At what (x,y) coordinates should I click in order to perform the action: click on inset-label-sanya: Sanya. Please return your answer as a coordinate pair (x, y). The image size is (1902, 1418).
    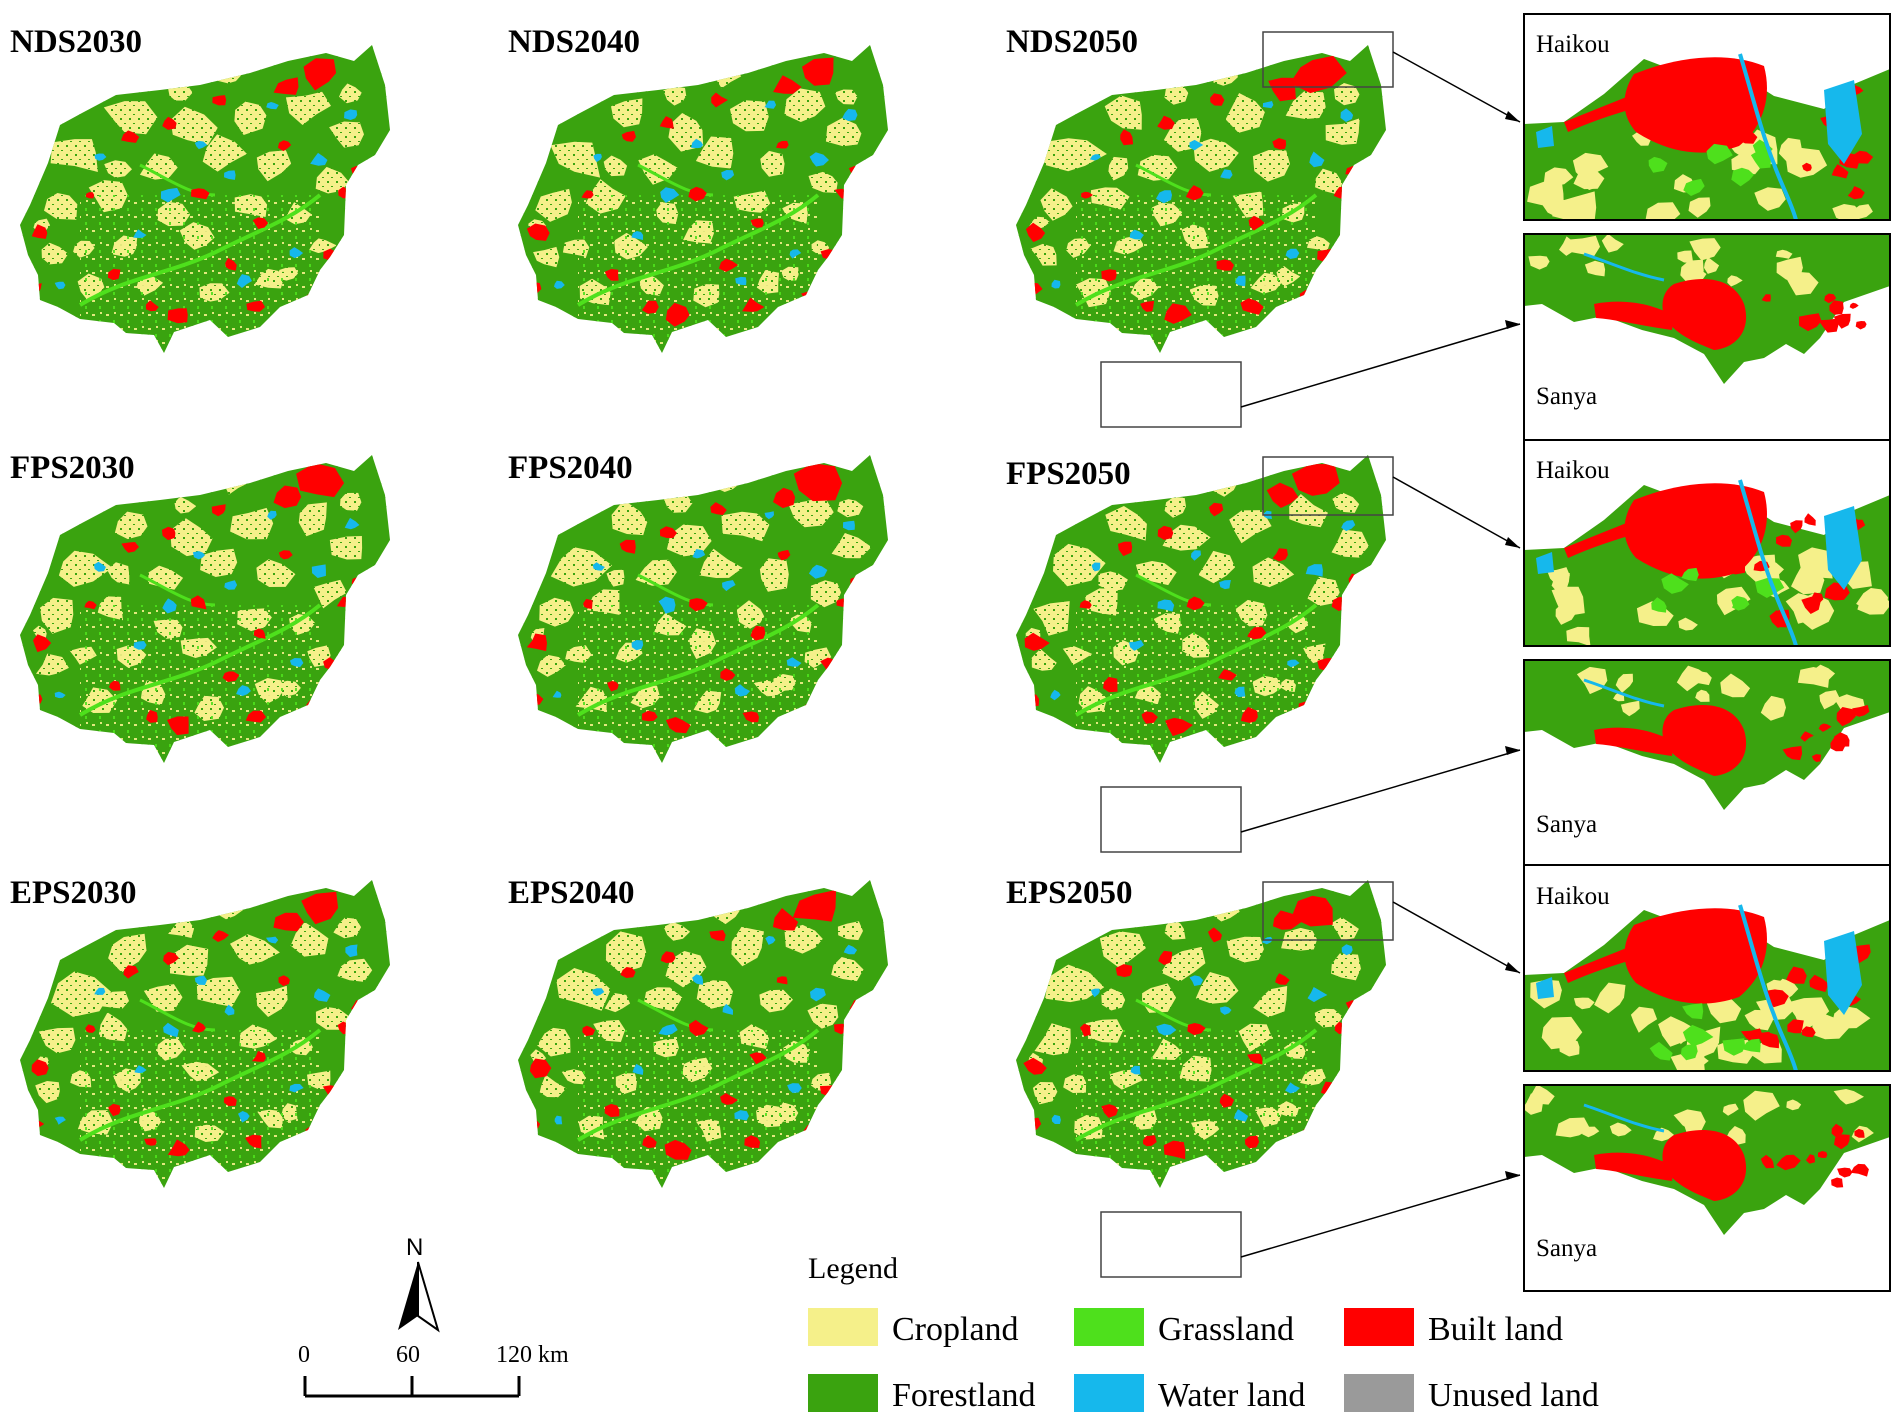
    Looking at the image, I should click on (1566, 1248).